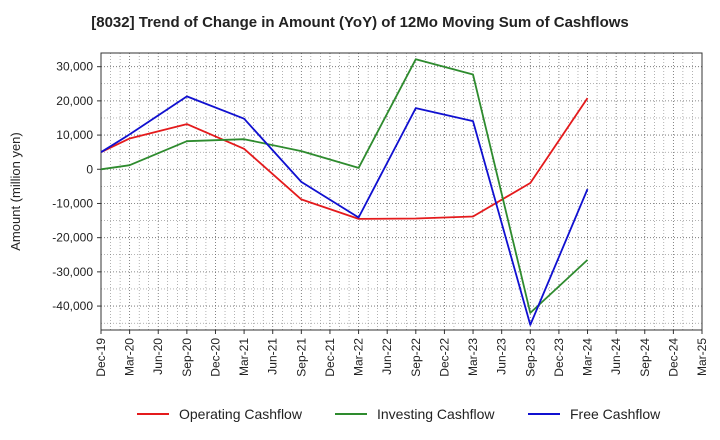 This screenshot has height=440, width=720. I want to click on y-tick-label: 20,000, so click(74, 101).